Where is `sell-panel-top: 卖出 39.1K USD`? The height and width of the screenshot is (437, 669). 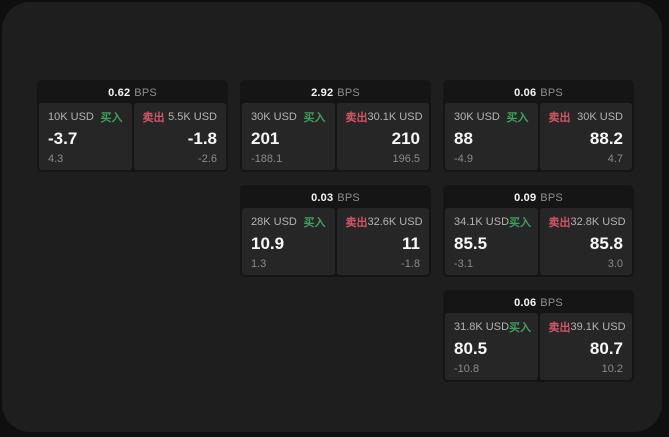 sell-panel-top: 卖出 39.1K USD is located at coordinates (587, 327).